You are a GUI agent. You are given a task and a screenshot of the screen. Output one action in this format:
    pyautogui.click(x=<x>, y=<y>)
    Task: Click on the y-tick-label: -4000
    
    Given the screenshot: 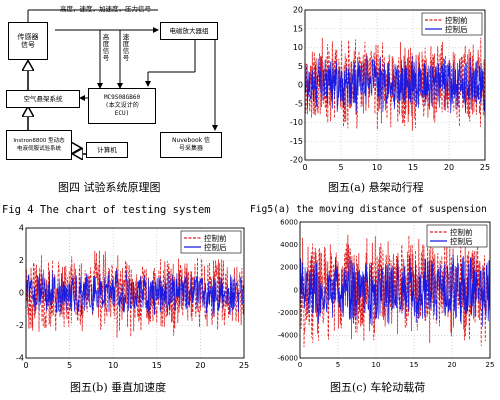 What is the action you would take?
    pyautogui.click(x=288, y=336)
    